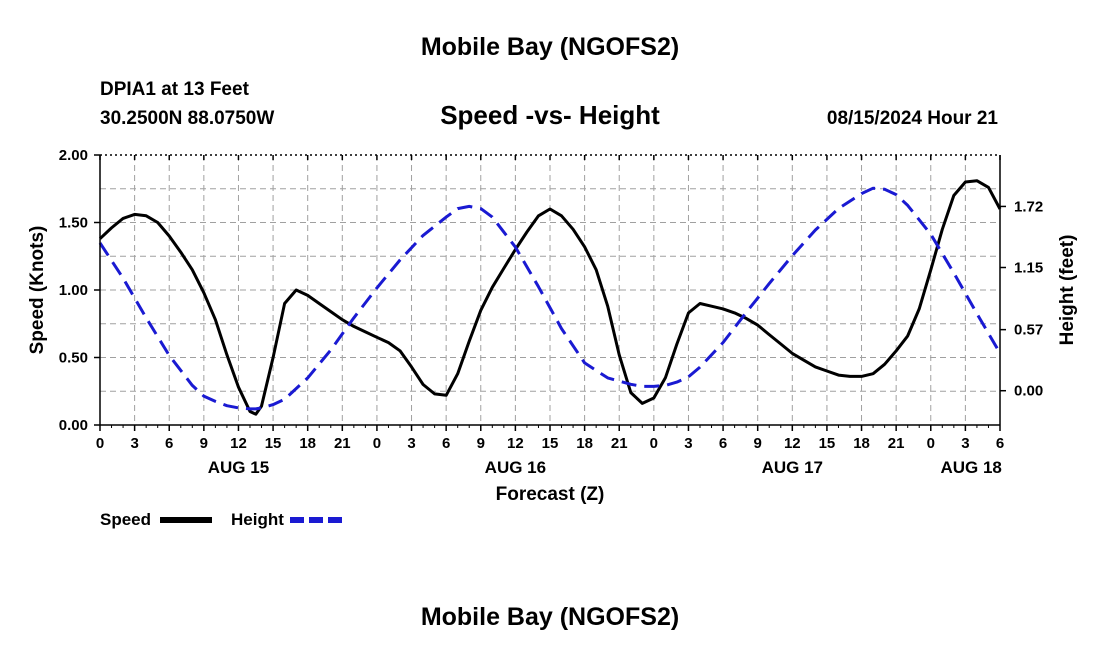  What do you see at coordinates (550, 494) in the screenshot?
I see `x-axis-label: Forecast (Z)` at bounding box center [550, 494].